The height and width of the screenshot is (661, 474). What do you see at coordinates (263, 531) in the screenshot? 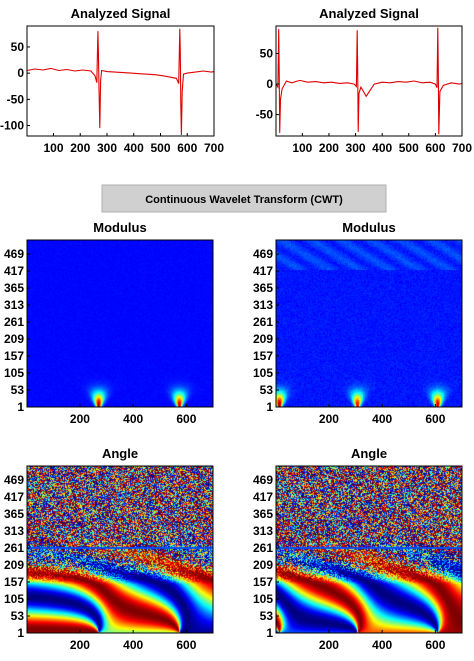
I see `angle-right-ytick-label: 313` at bounding box center [263, 531].